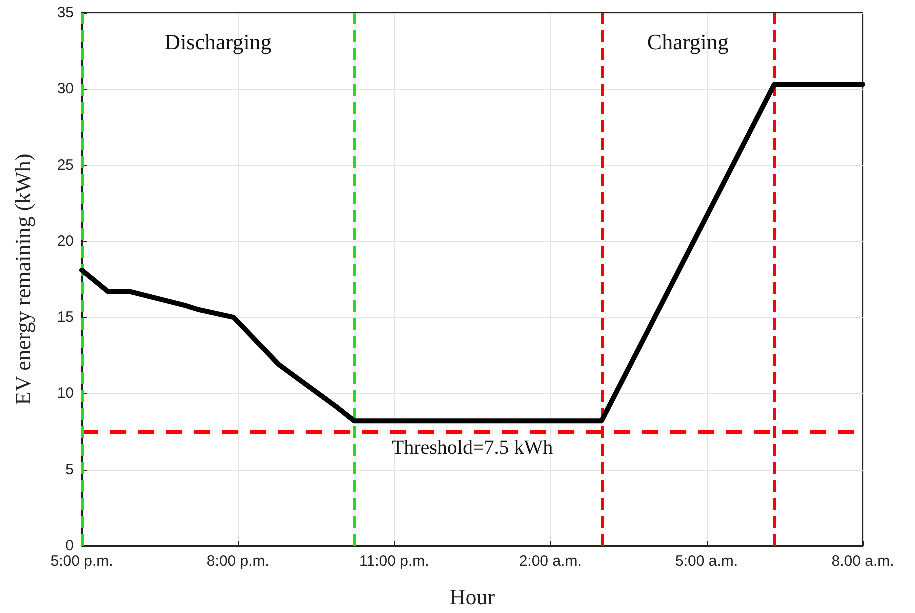 The image size is (915, 613). I want to click on x-tick-label: 5:00 p.m., so click(82, 561).